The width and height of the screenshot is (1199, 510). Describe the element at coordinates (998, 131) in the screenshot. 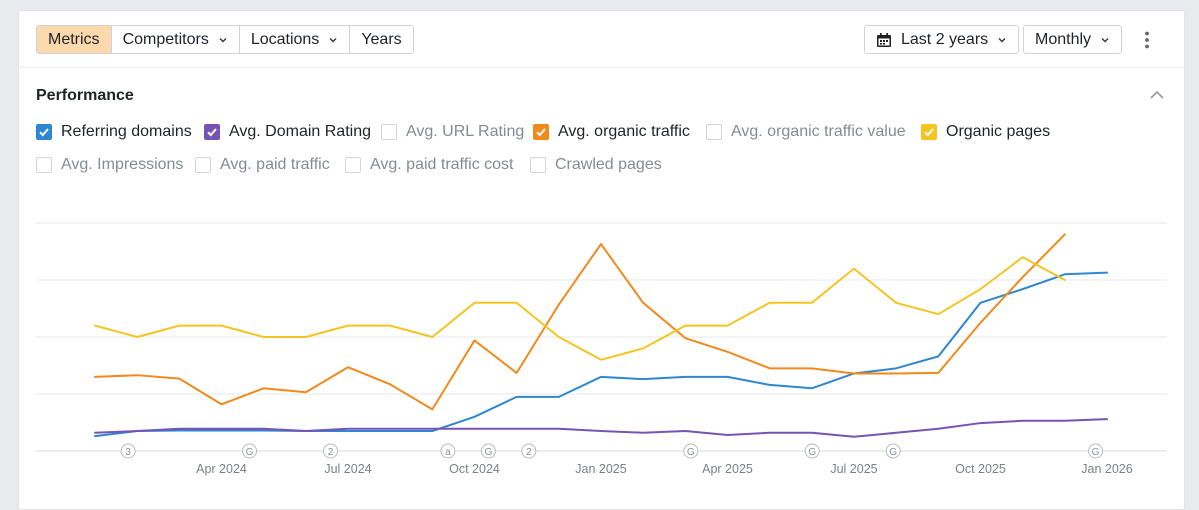

I see `metric-label: Organic pages` at that location.